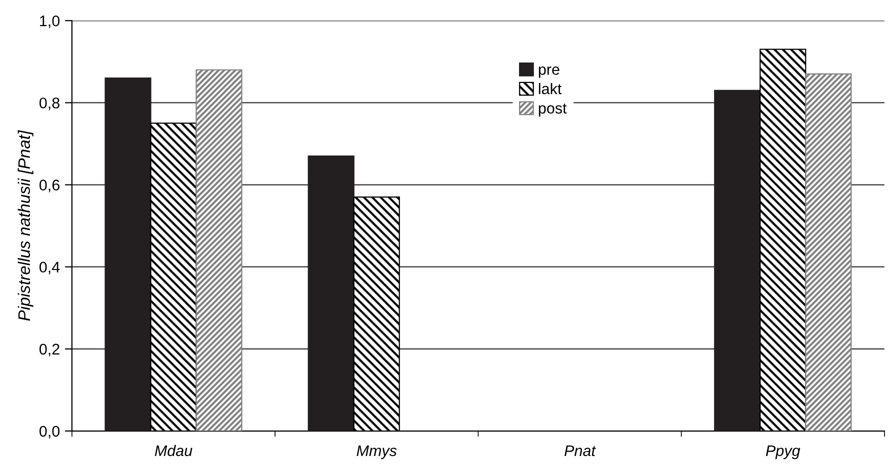 The width and height of the screenshot is (888, 469). I want to click on y-tick-label: 0,4, so click(49, 268).